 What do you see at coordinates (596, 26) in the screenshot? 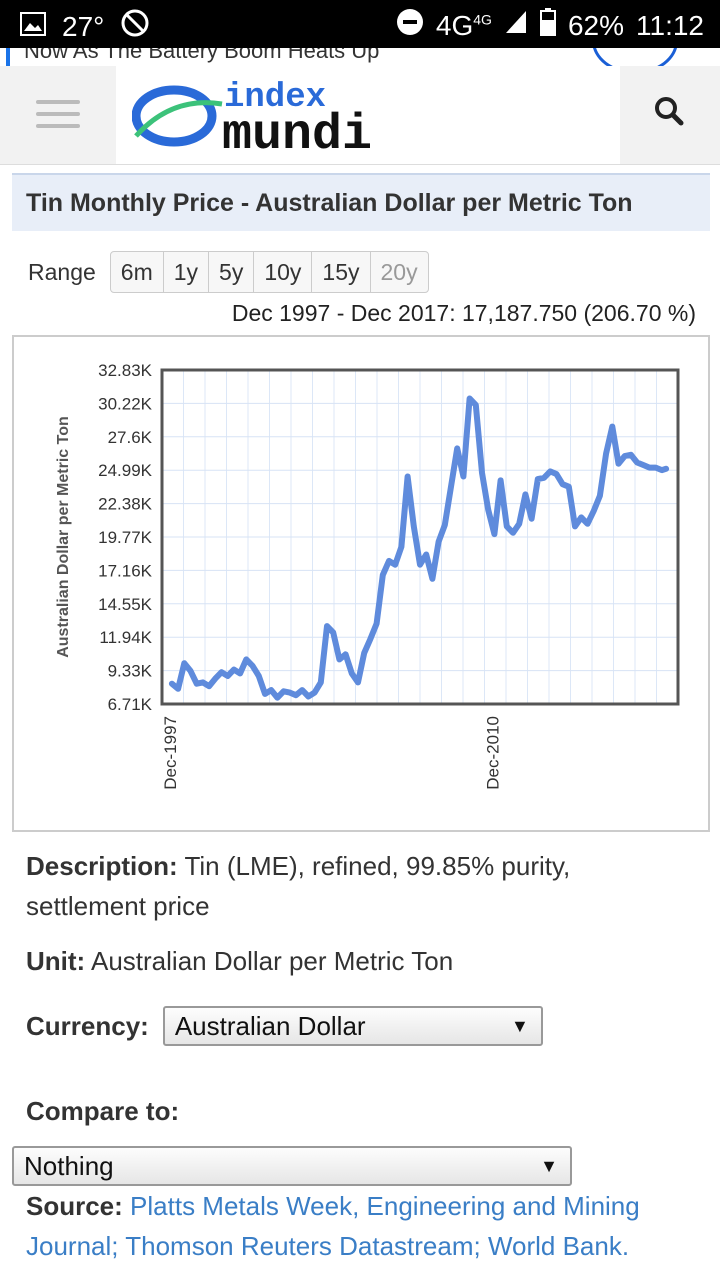
I see `battery-text: 62%` at bounding box center [596, 26].